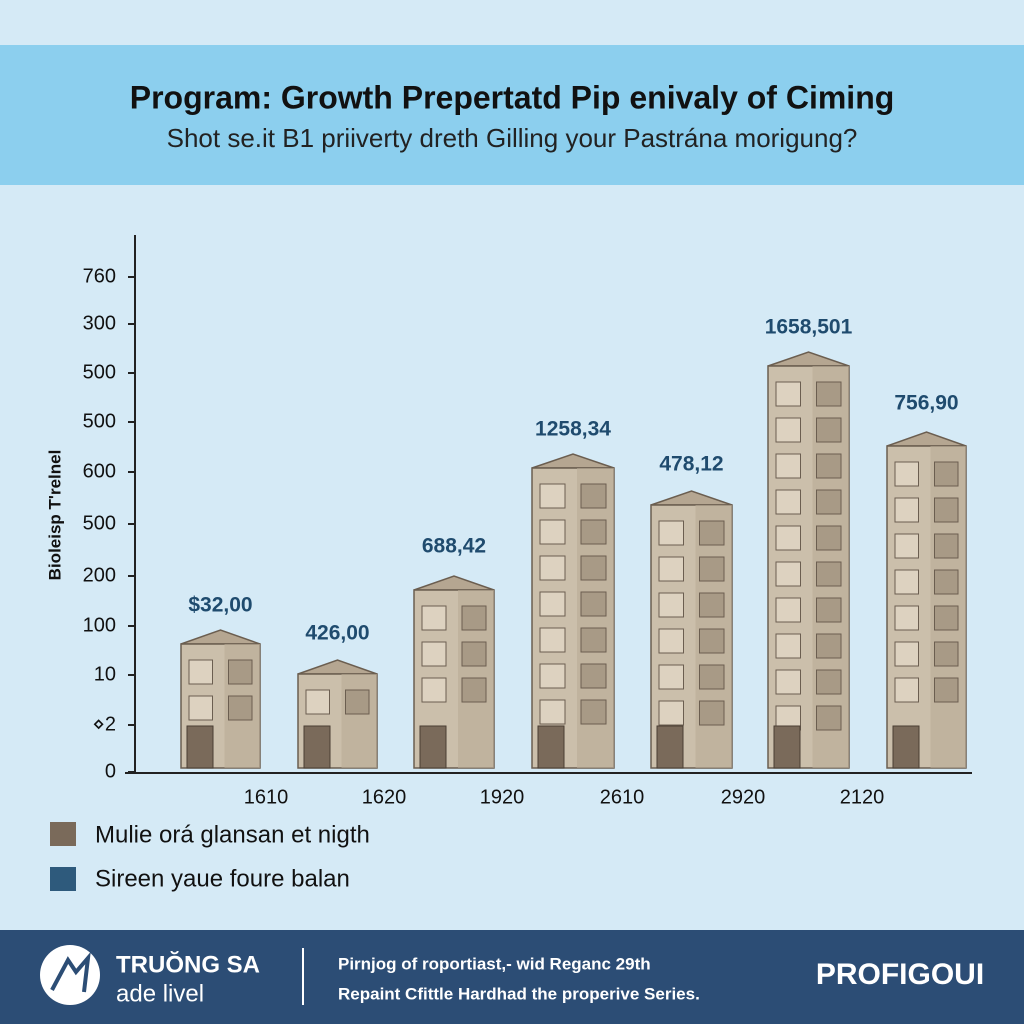 The width and height of the screenshot is (1024, 1029). What do you see at coordinates (502, 797) in the screenshot?
I see `x-tick-label: 1920` at bounding box center [502, 797].